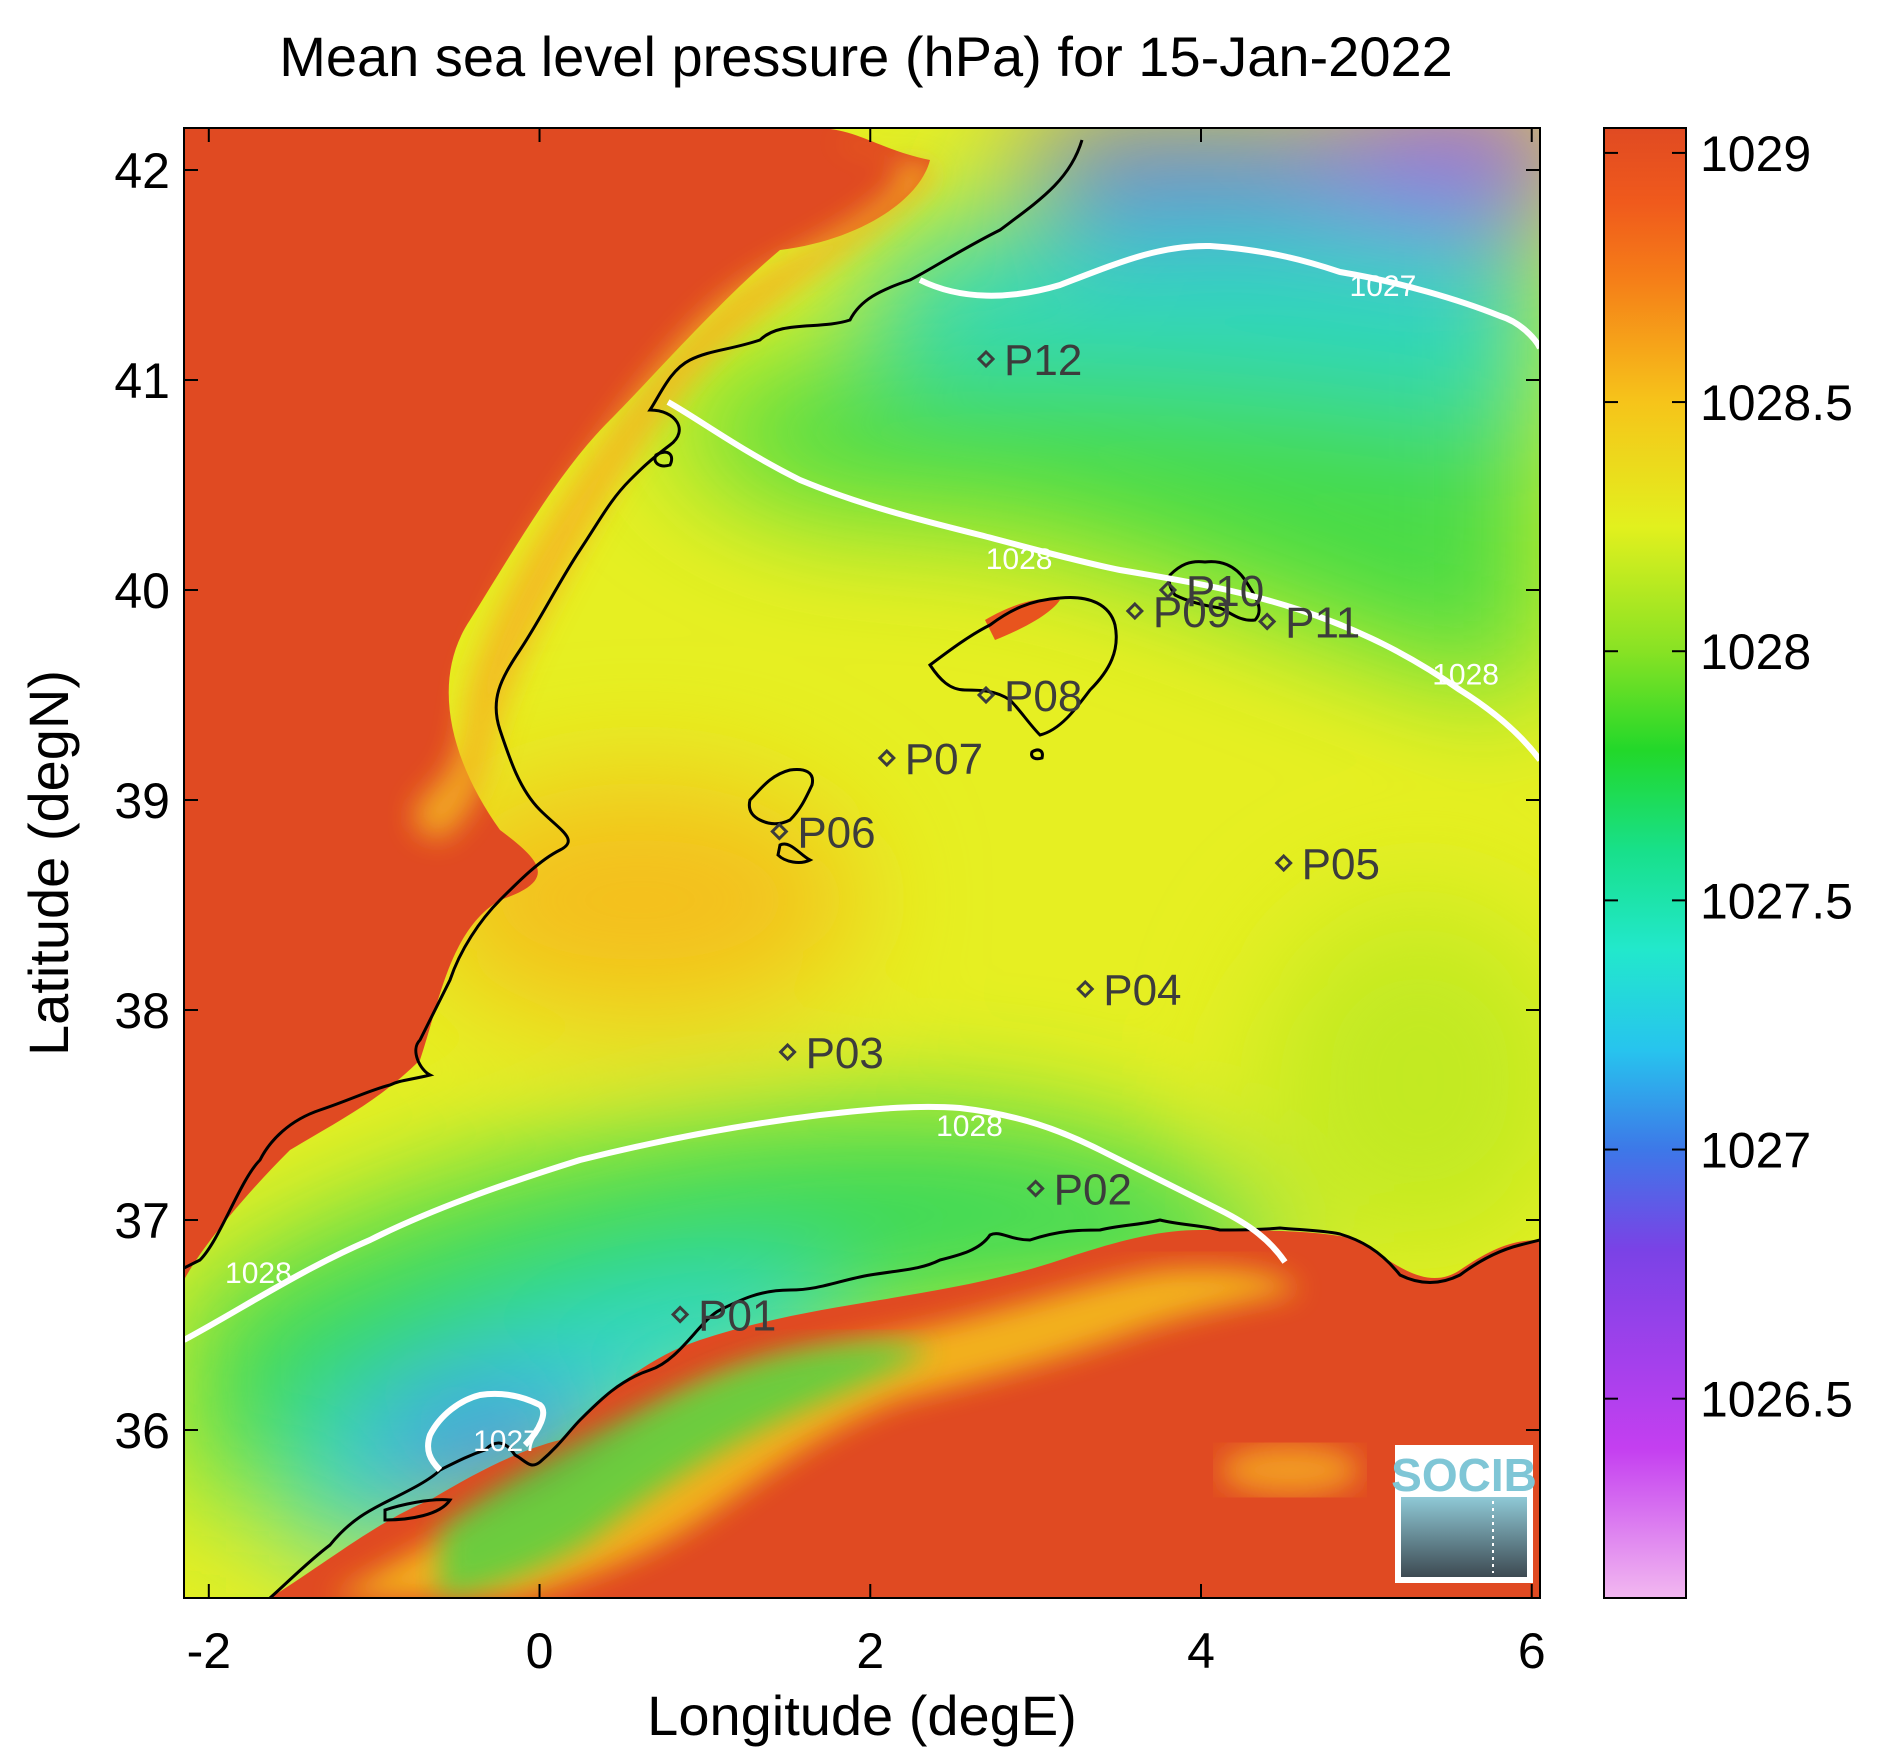 The height and width of the screenshot is (1758, 1904). I want to click on y-tick-label: 40, so click(142, 591).